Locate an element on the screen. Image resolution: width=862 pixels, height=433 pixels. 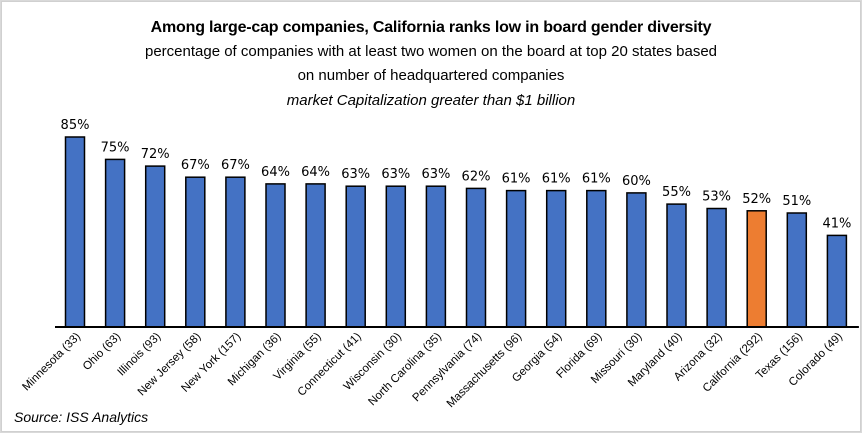
data-label: 85% is located at coordinates (75, 125).